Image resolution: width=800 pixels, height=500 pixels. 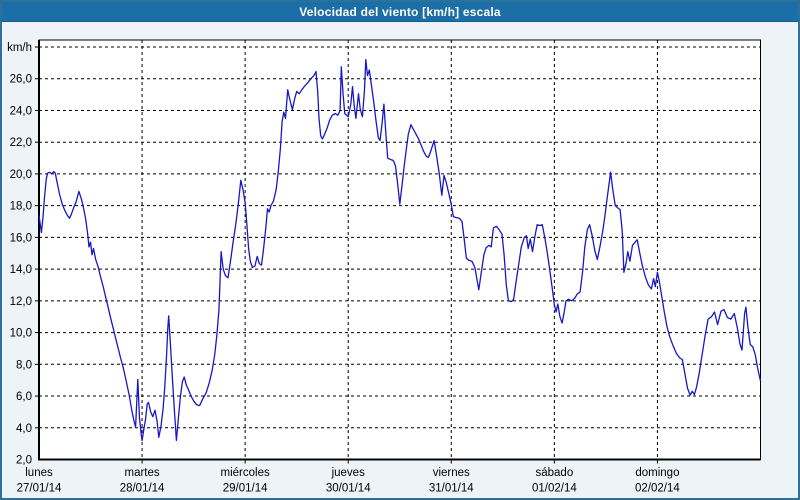 What do you see at coordinates (348, 473) in the screenshot?
I see `x-day-label: jueves` at bounding box center [348, 473].